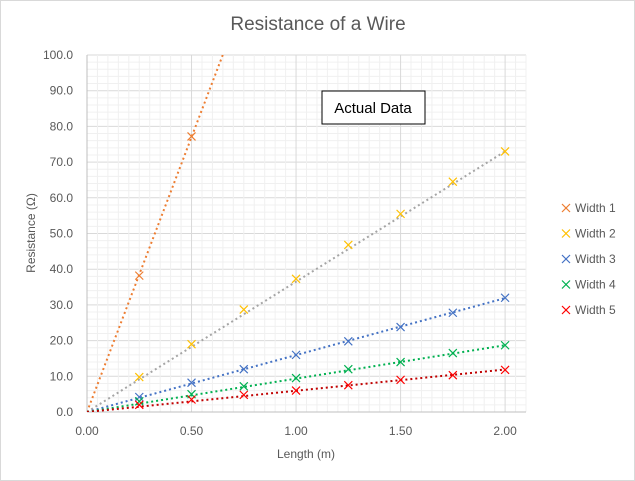 The height and width of the screenshot is (481, 635). Describe the element at coordinates (595, 208) in the screenshot. I see `legend-label: Width 1` at that location.